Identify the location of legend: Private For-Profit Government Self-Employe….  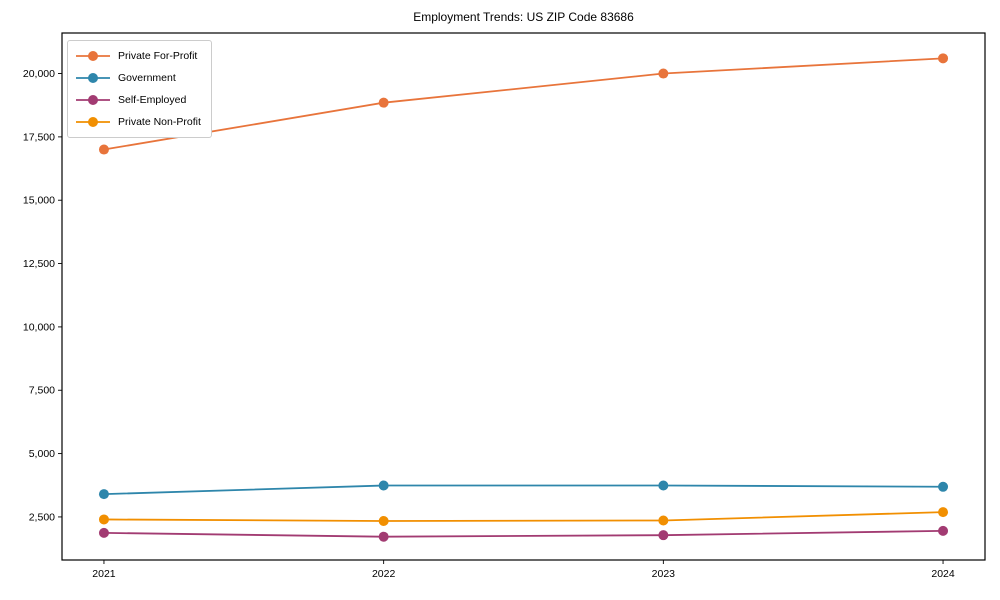
(139, 89).